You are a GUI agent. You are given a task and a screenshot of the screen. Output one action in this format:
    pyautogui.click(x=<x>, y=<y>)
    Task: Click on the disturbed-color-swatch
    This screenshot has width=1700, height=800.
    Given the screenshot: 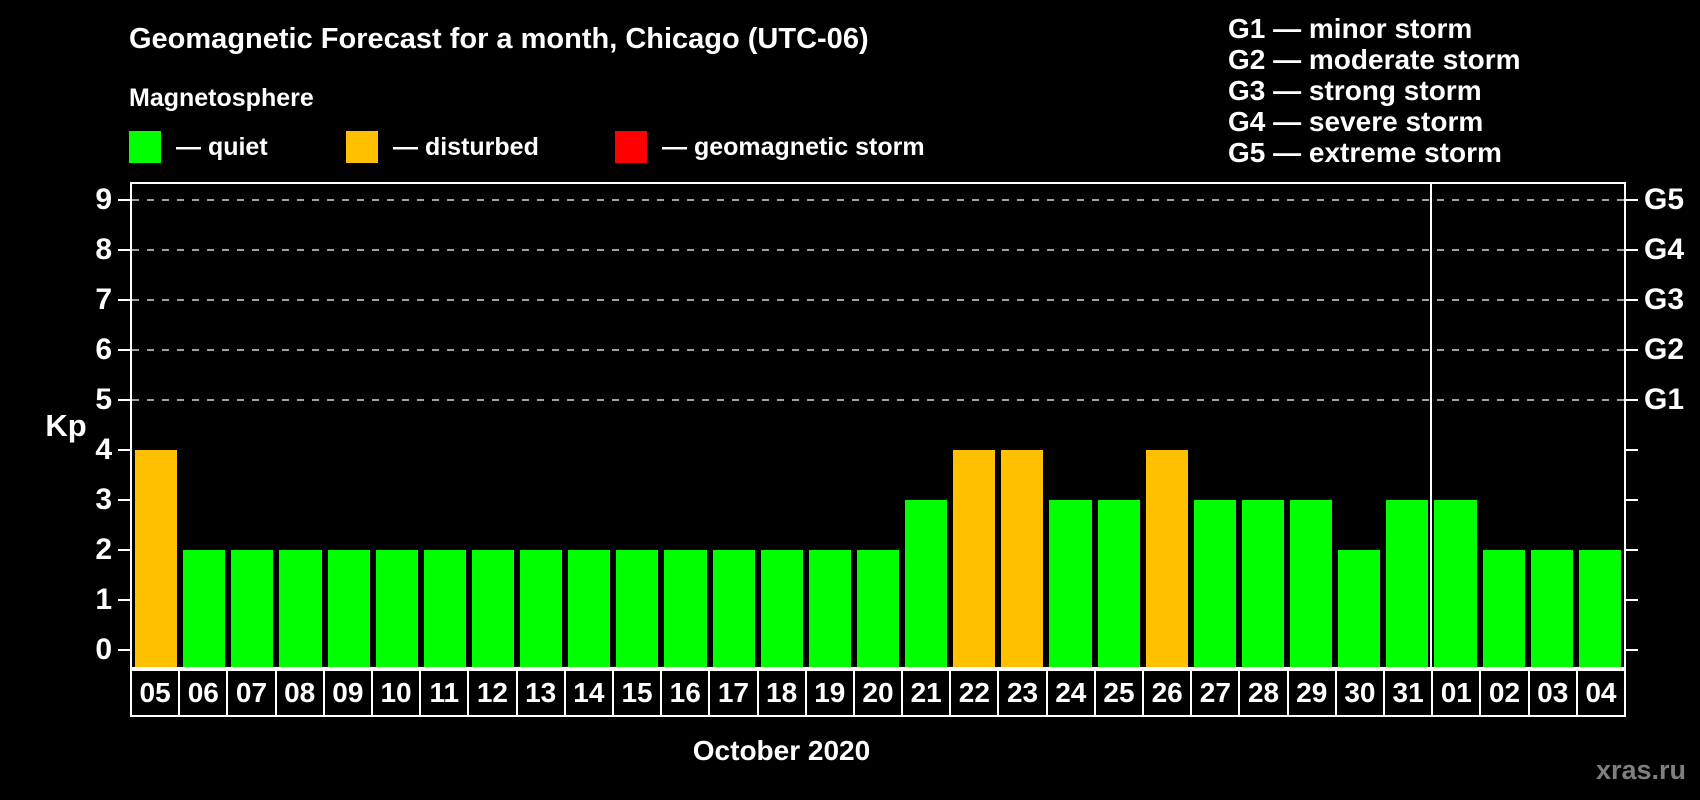 What is the action you would take?
    pyautogui.click(x=362, y=147)
    